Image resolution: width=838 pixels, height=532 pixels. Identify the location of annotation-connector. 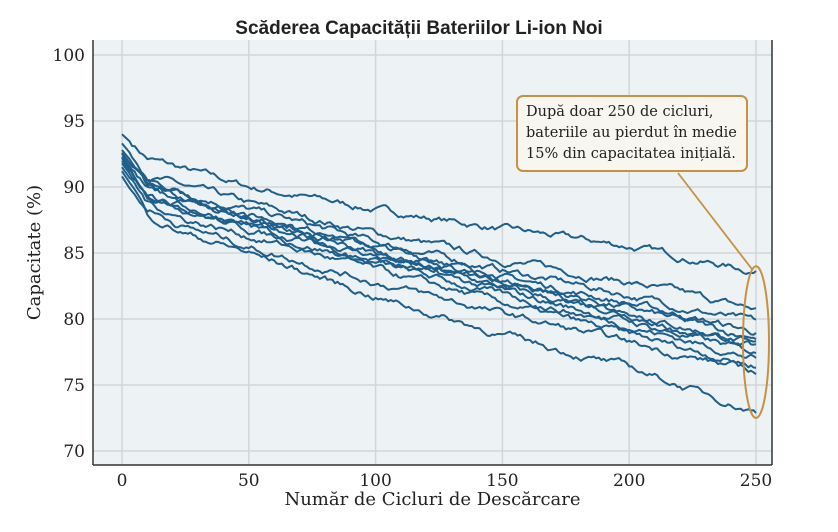
(715, 221).